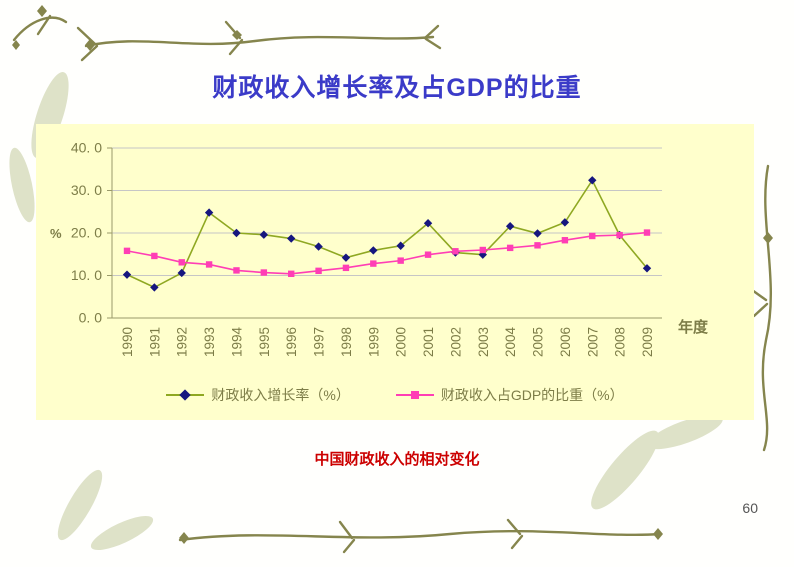  I want to click on legend-sample-gdp-share, so click(414, 395).